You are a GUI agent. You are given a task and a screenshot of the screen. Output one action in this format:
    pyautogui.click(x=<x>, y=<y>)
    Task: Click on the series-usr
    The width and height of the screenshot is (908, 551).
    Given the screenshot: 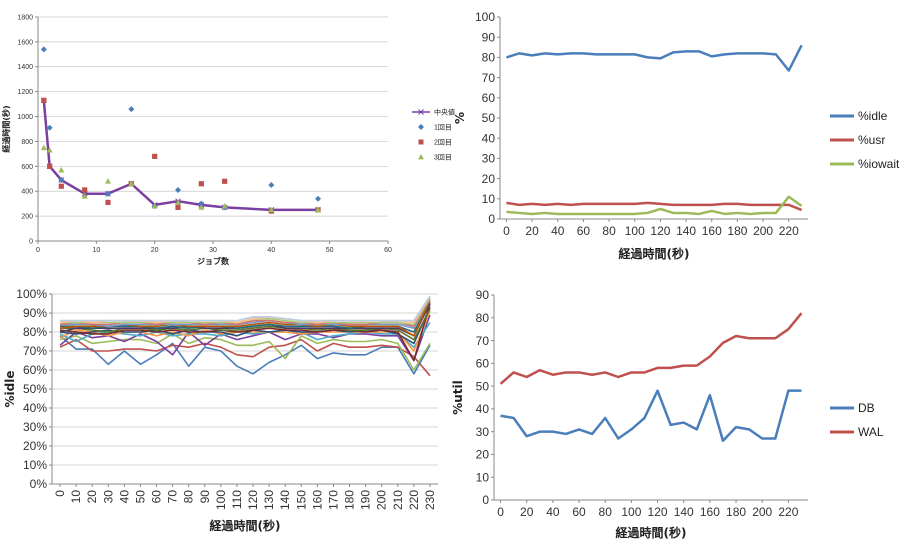 What is the action you would take?
    pyautogui.click(x=654, y=206)
    